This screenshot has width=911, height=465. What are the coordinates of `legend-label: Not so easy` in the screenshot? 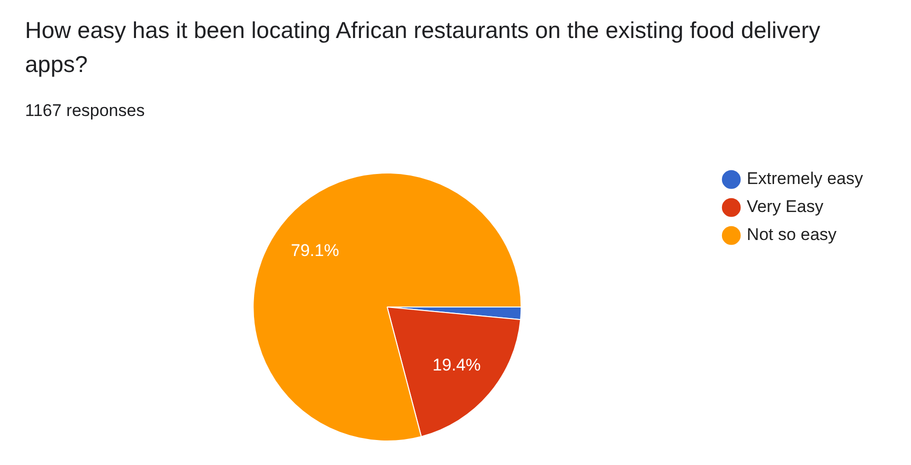 It's located at (792, 234).